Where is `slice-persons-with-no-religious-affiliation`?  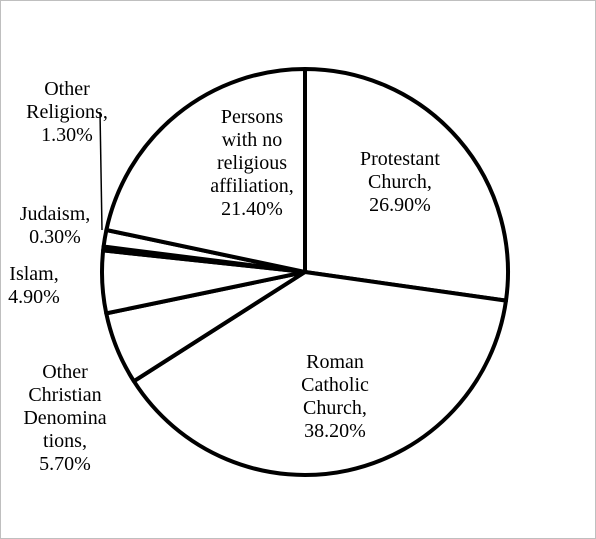
slice-persons-with-no-religious-affiliation is located at coordinates (205, 170).